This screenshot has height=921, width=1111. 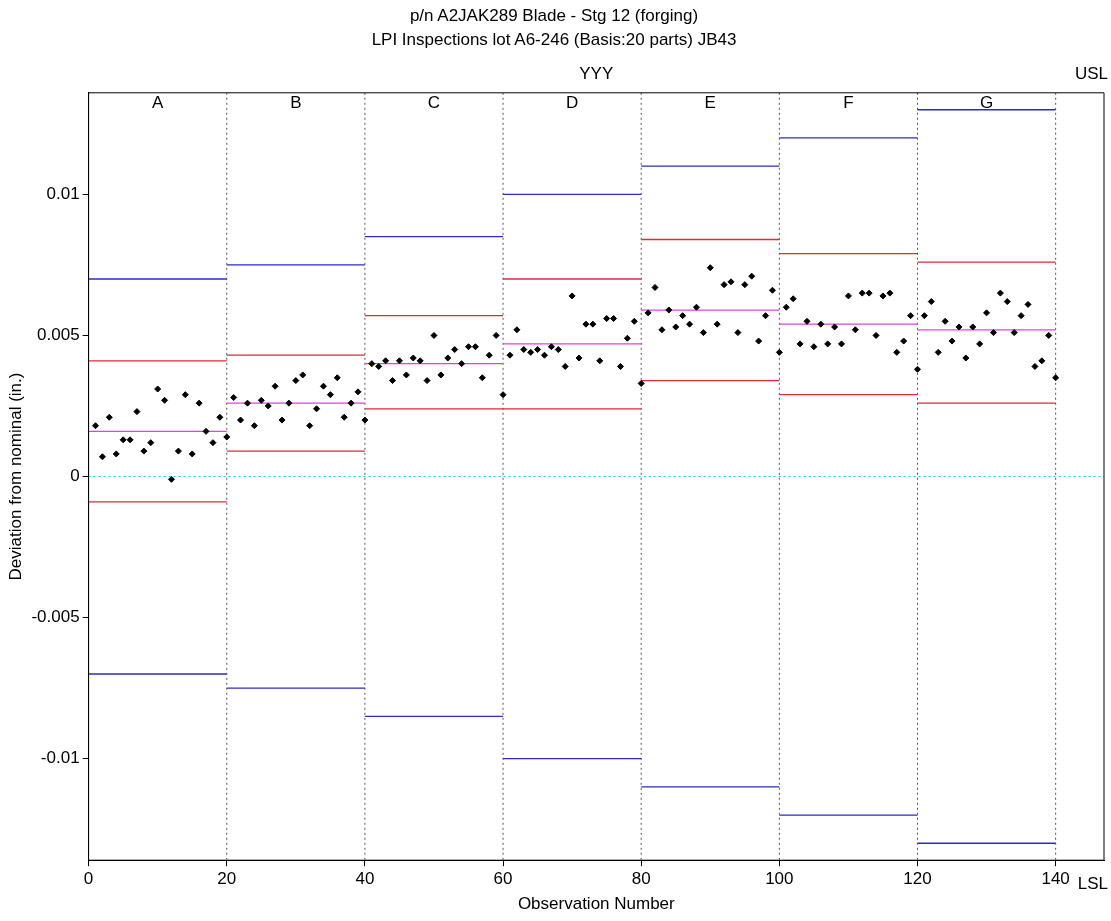 I want to click on annotation: C, so click(x=434, y=103).